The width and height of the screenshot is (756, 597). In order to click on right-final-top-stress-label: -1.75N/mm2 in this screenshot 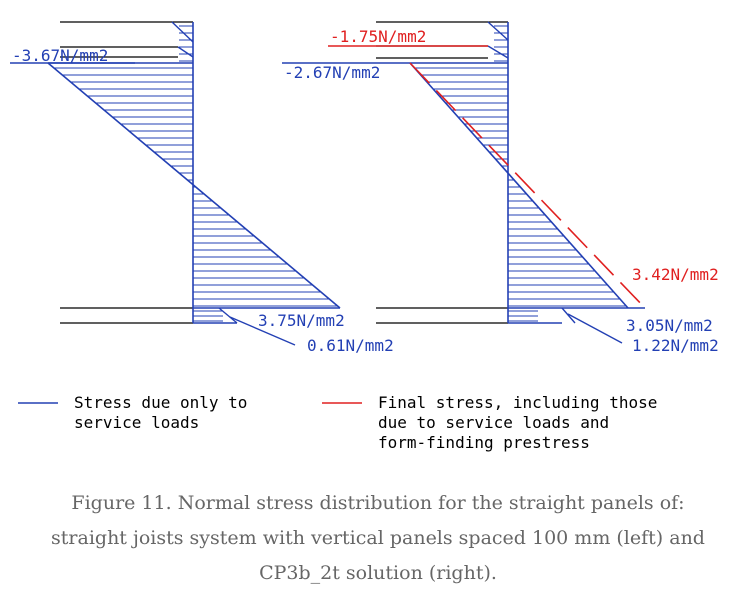, I will do `click(378, 36)`.